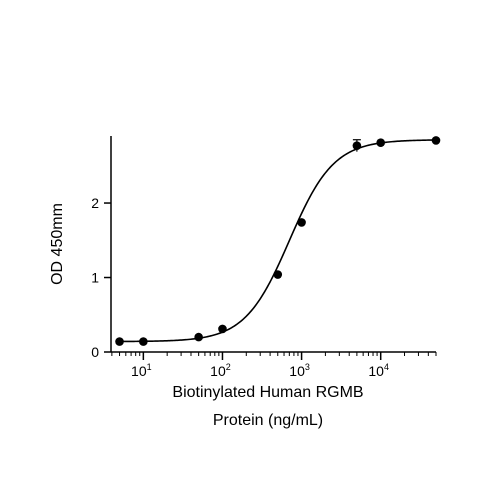 The width and height of the screenshot is (500, 500). What do you see at coordinates (228, 367) in the screenshot?
I see `x-tick-exponent: 2` at bounding box center [228, 367].